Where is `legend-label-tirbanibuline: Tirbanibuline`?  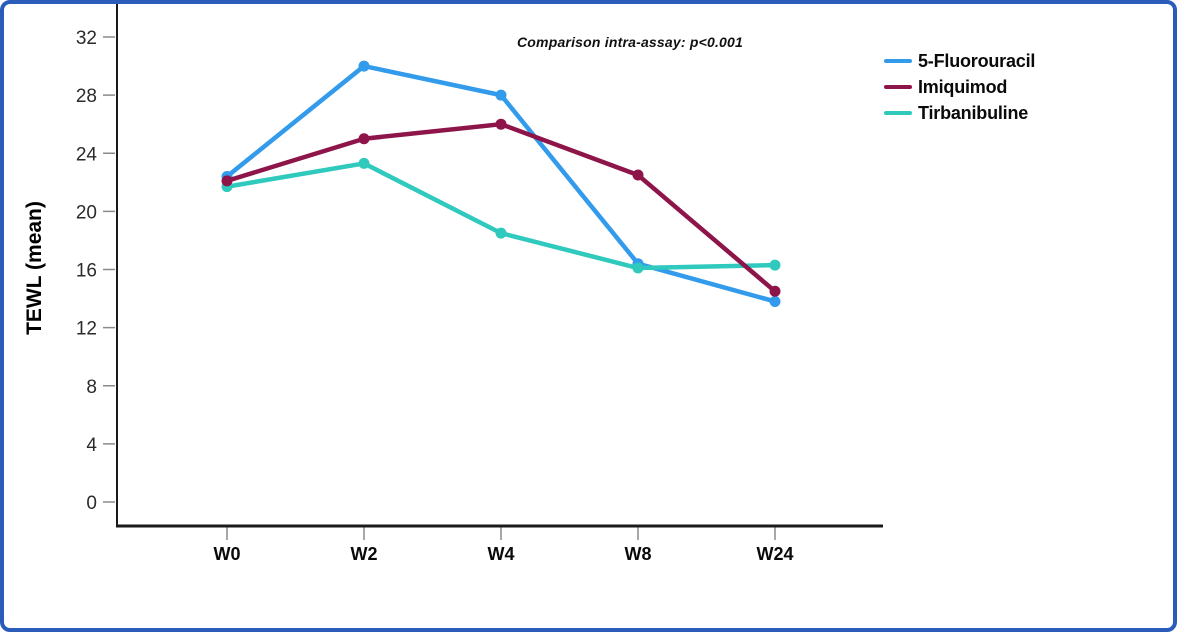 legend-label-tirbanibuline: Tirbanibuline is located at coordinates (973, 112).